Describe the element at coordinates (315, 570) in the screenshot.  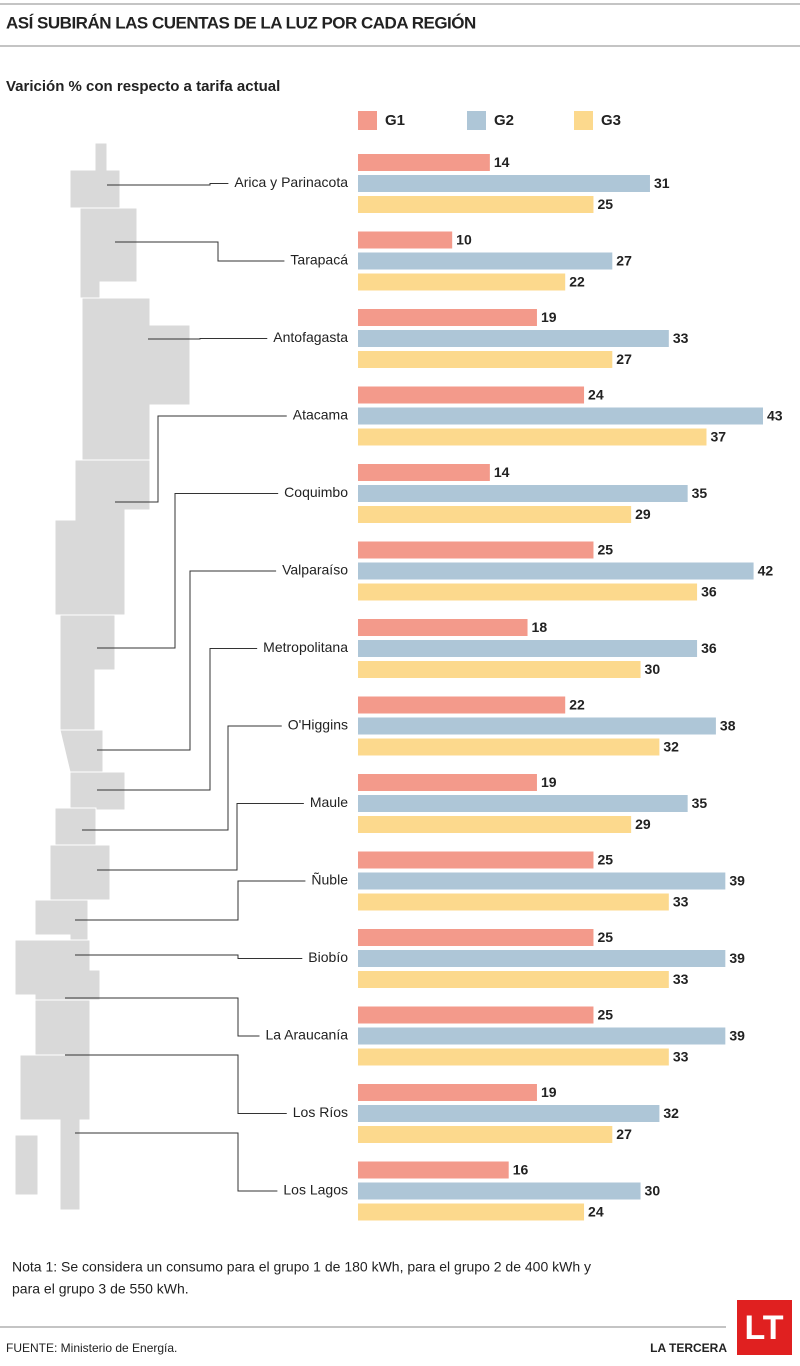
I see `category-label: Valparaíso` at that location.